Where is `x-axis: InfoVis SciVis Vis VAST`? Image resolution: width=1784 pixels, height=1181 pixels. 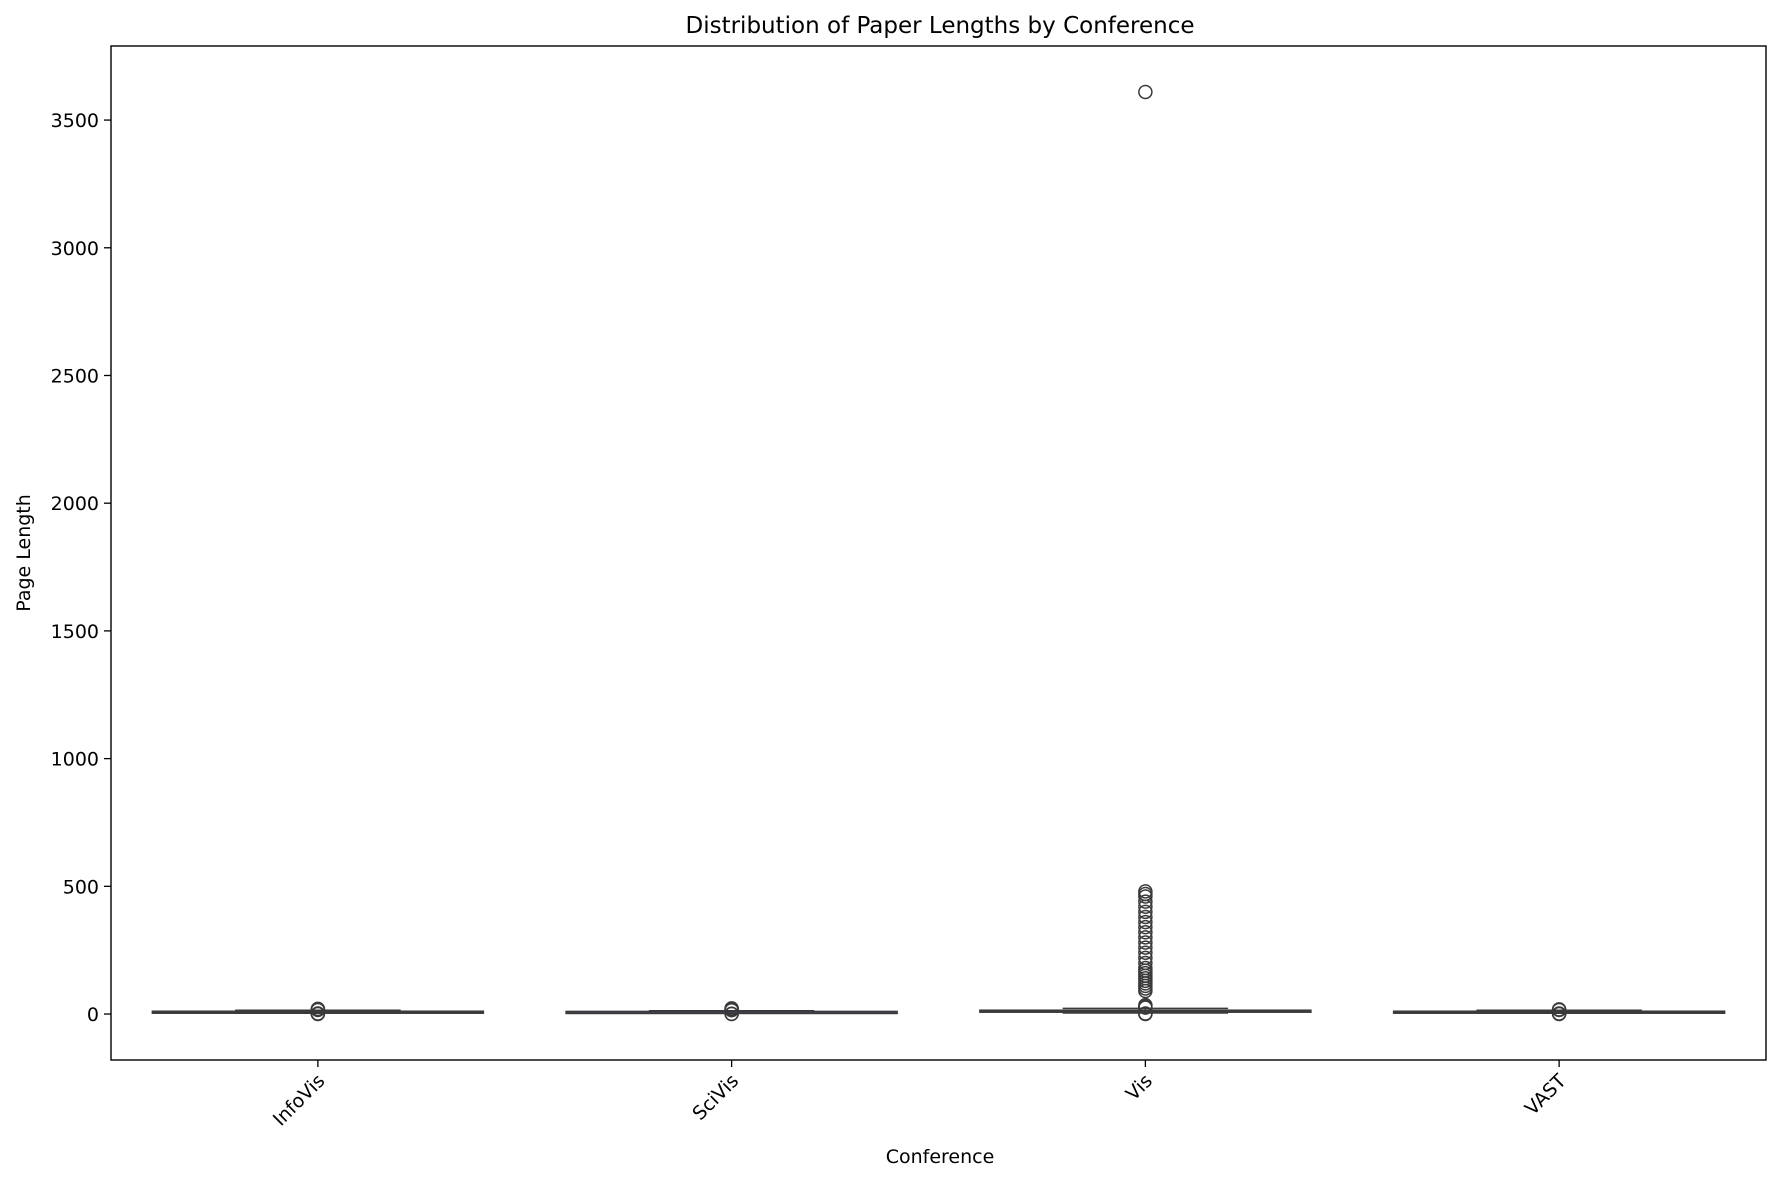 x-axis: InfoVis SciVis Vis VAST is located at coordinates (920, 1095).